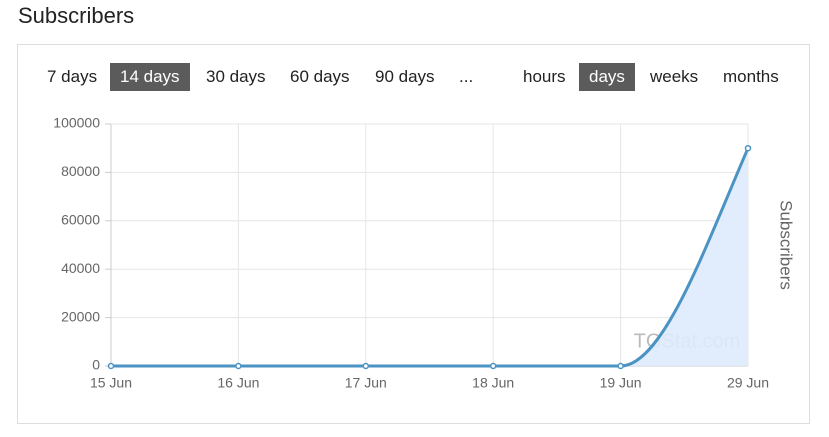 The width and height of the screenshot is (829, 437). I want to click on x-tick-label: 19 Jun, so click(621, 383).